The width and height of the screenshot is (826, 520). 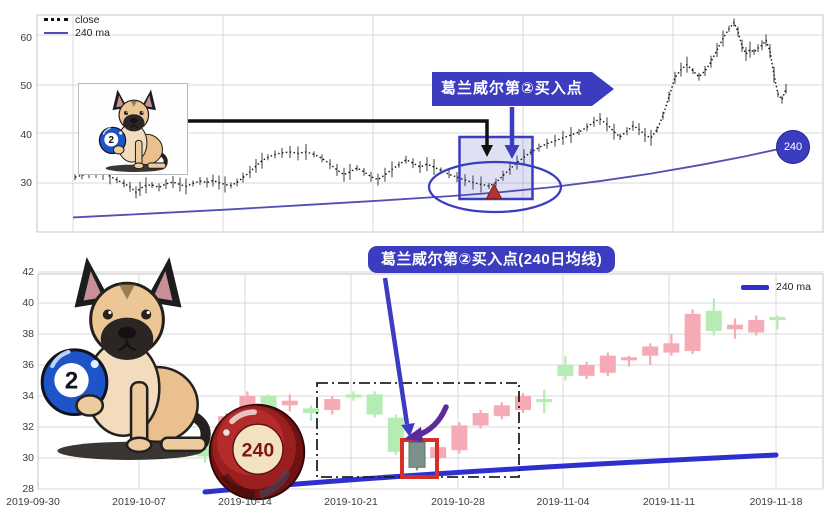 What do you see at coordinates (26, 134) in the screenshot?
I see `top-y-tick-label: 40` at bounding box center [26, 134].